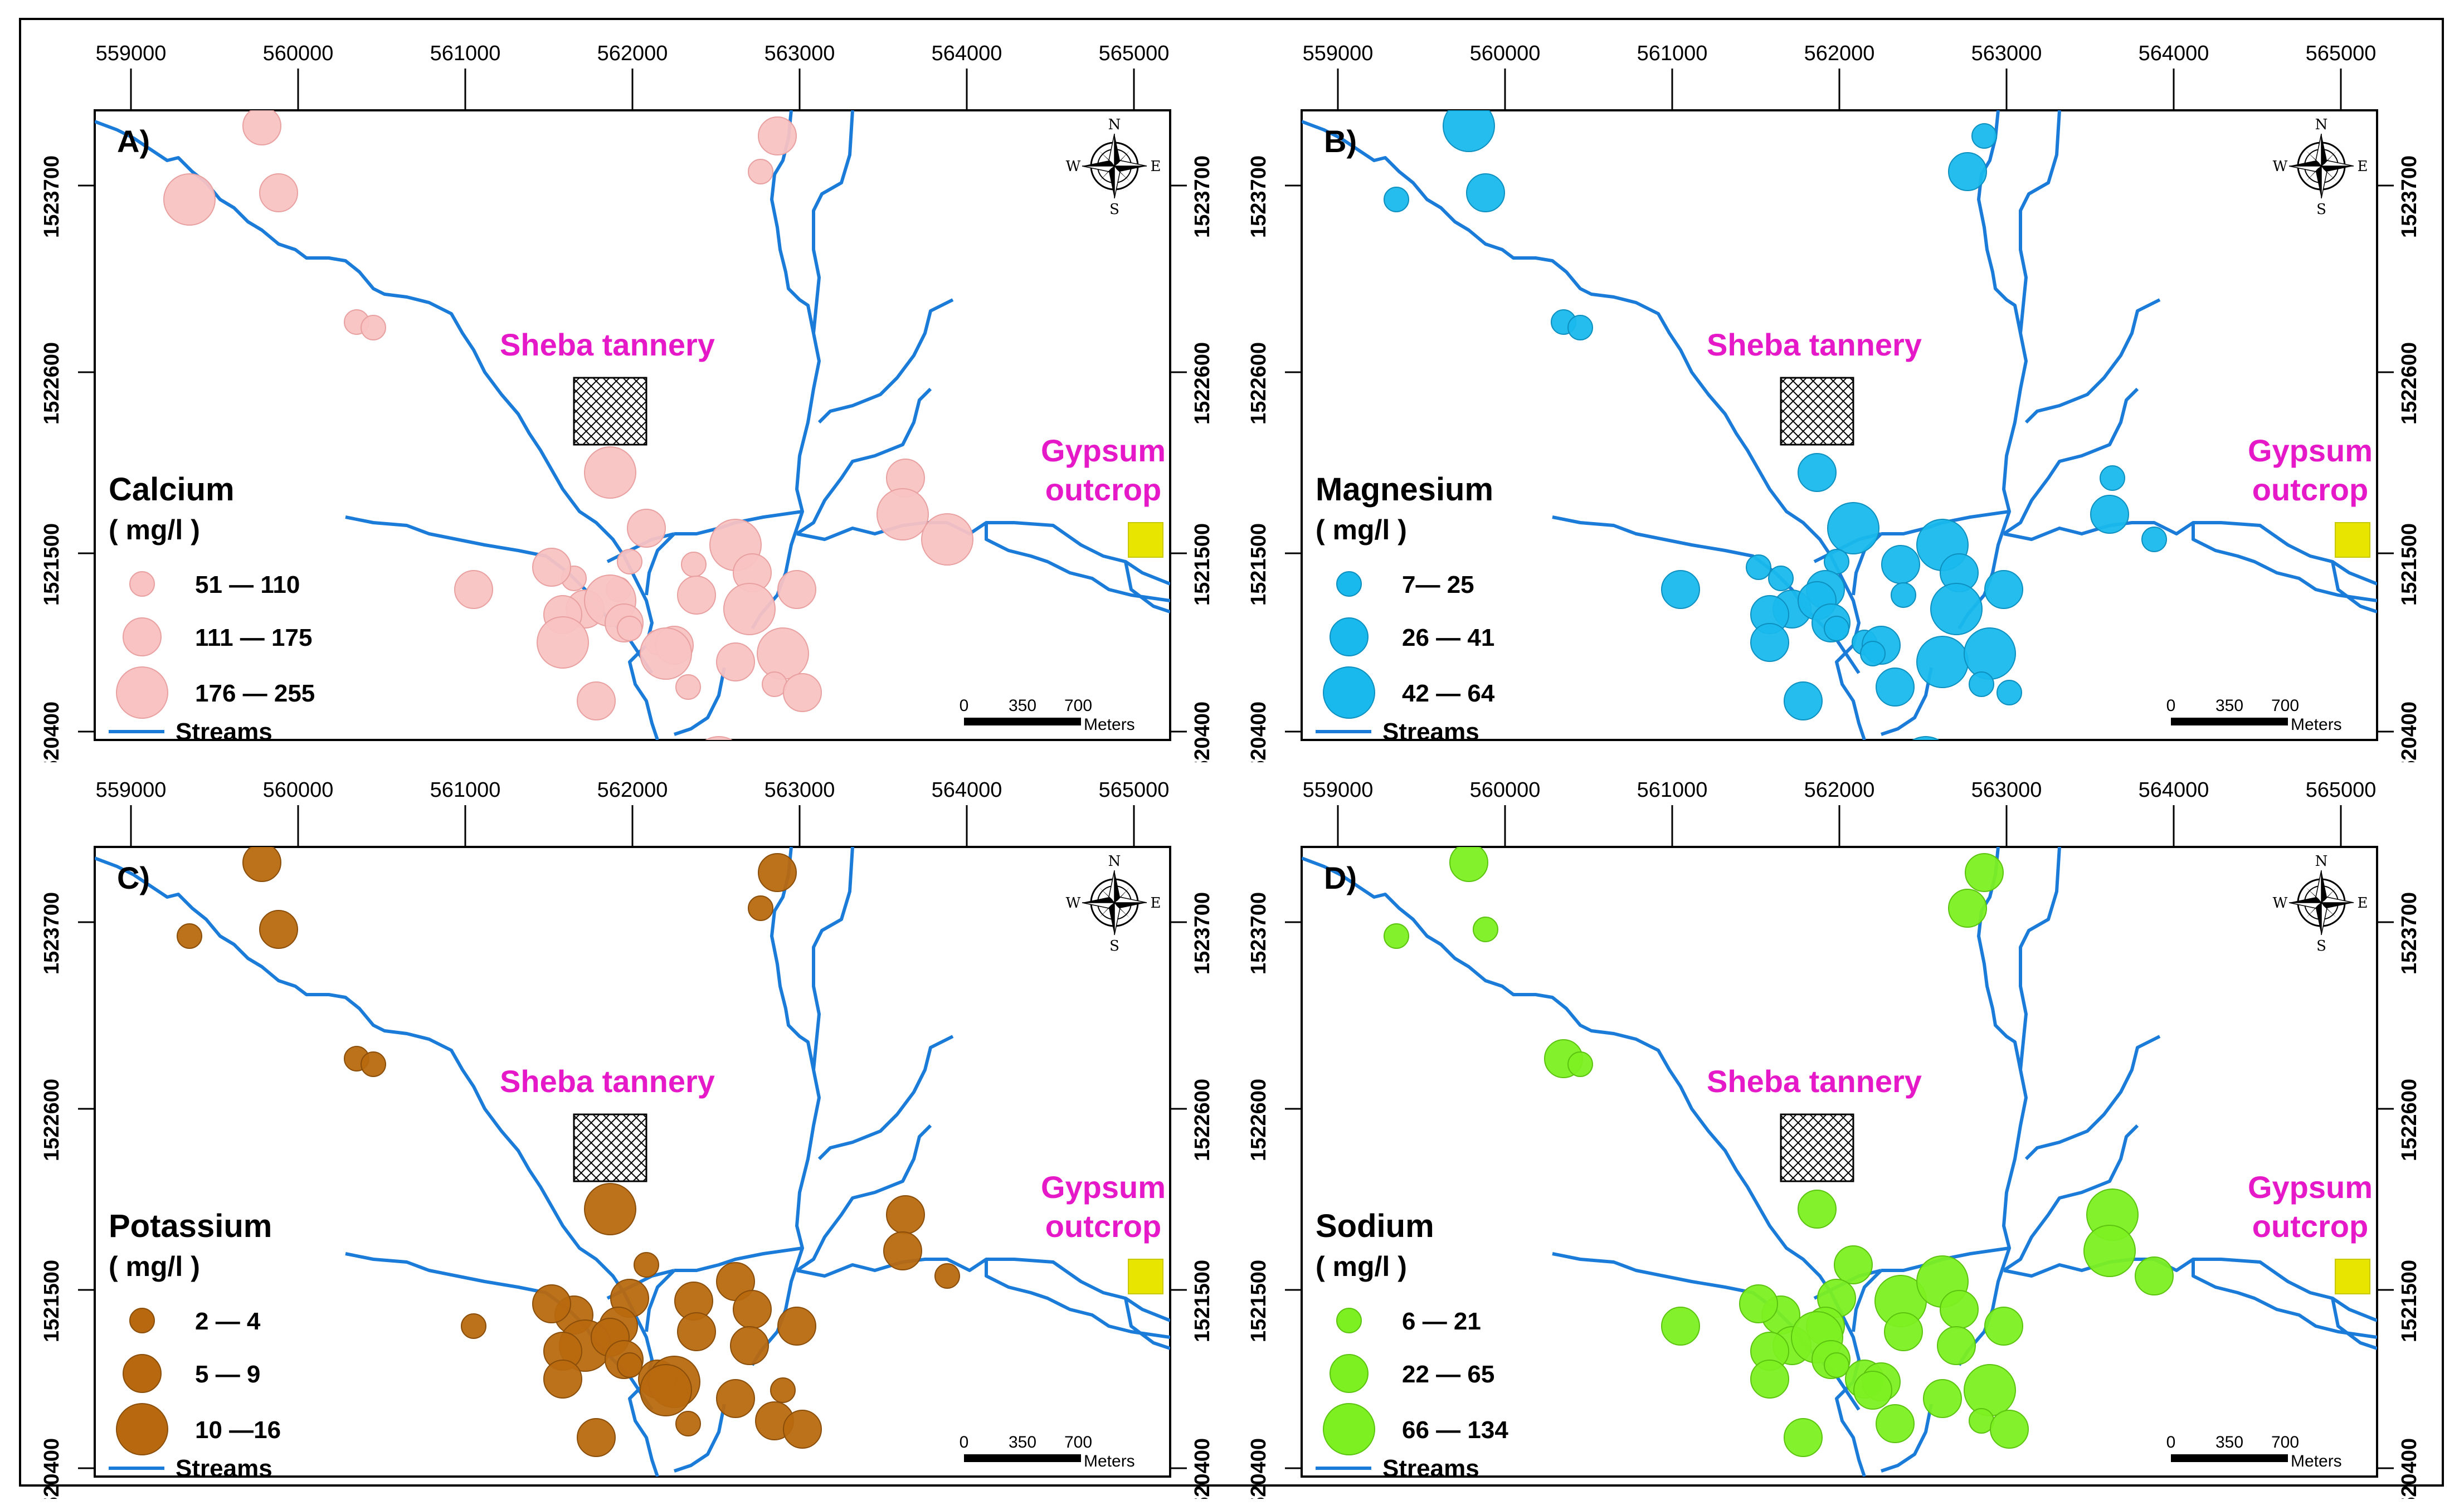  I want to click on legend-class-label: 66 — 134, so click(1455, 1430).